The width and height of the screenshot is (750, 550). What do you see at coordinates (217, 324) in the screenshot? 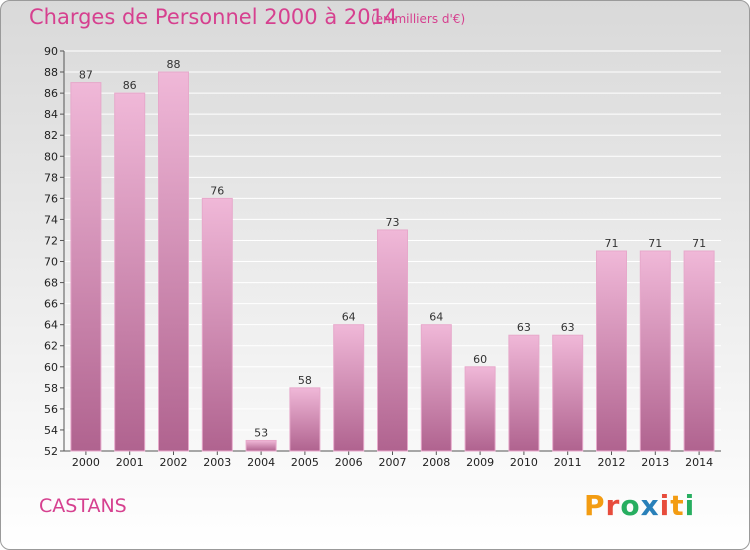
I see `bar-2003` at bounding box center [217, 324].